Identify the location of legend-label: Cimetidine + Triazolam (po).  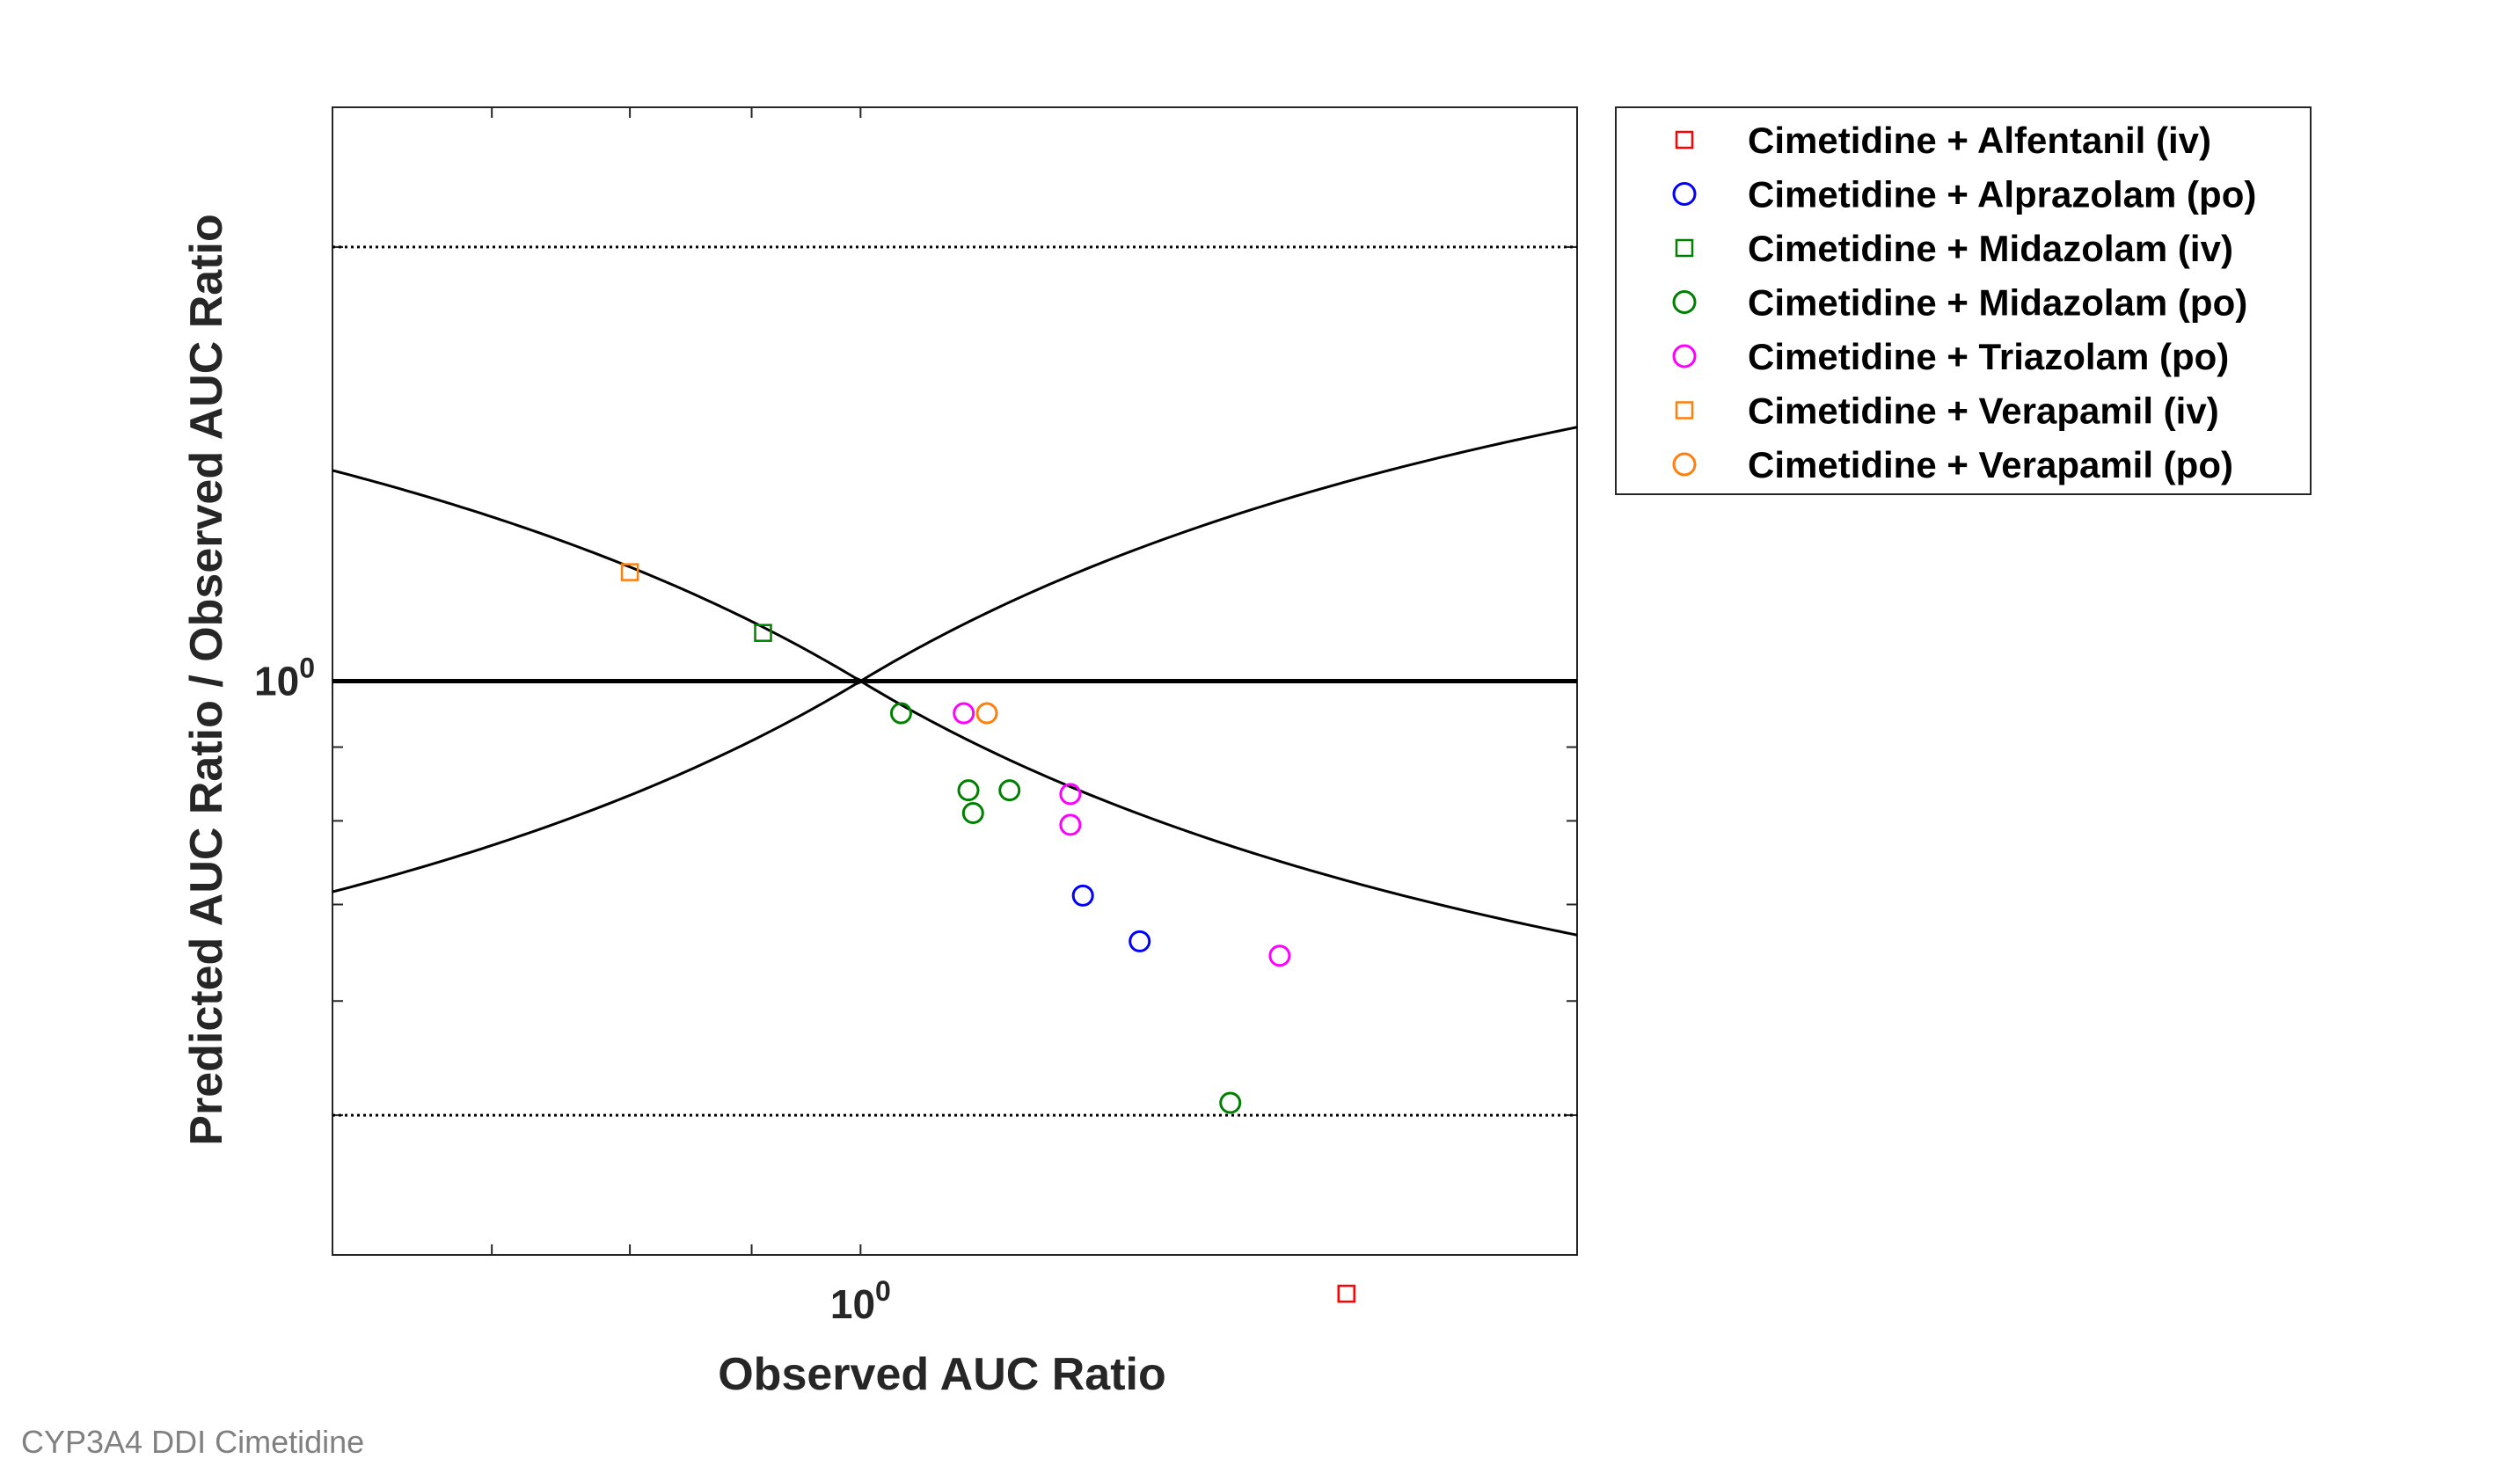
(1988, 356).